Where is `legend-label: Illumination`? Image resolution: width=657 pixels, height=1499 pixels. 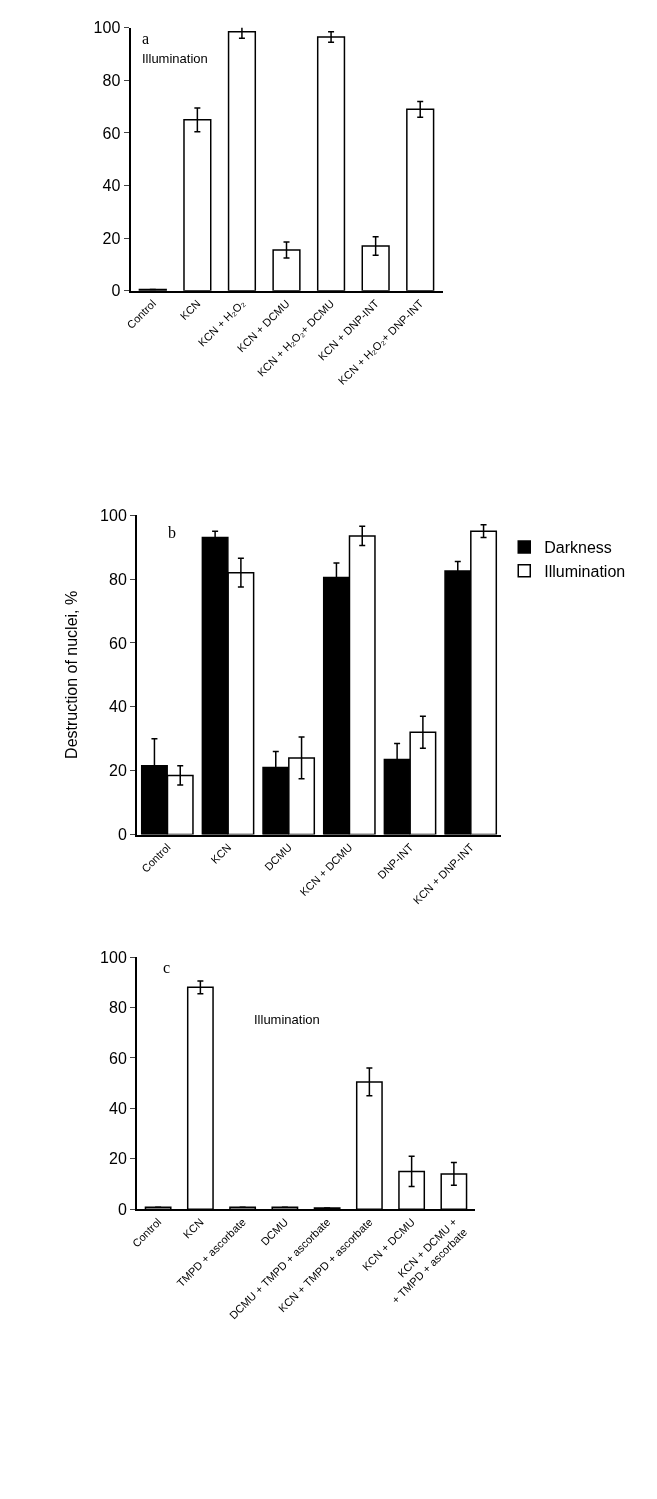 legend-label: Illumination is located at coordinates (585, 571).